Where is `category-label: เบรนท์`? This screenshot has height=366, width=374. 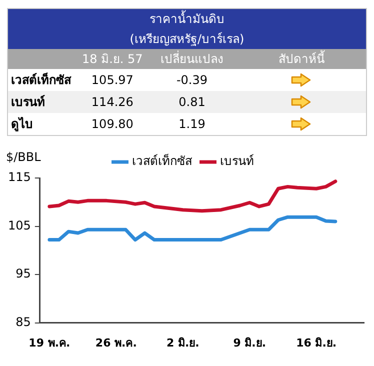
category-label: เบรนท์ is located at coordinates (28, 102).